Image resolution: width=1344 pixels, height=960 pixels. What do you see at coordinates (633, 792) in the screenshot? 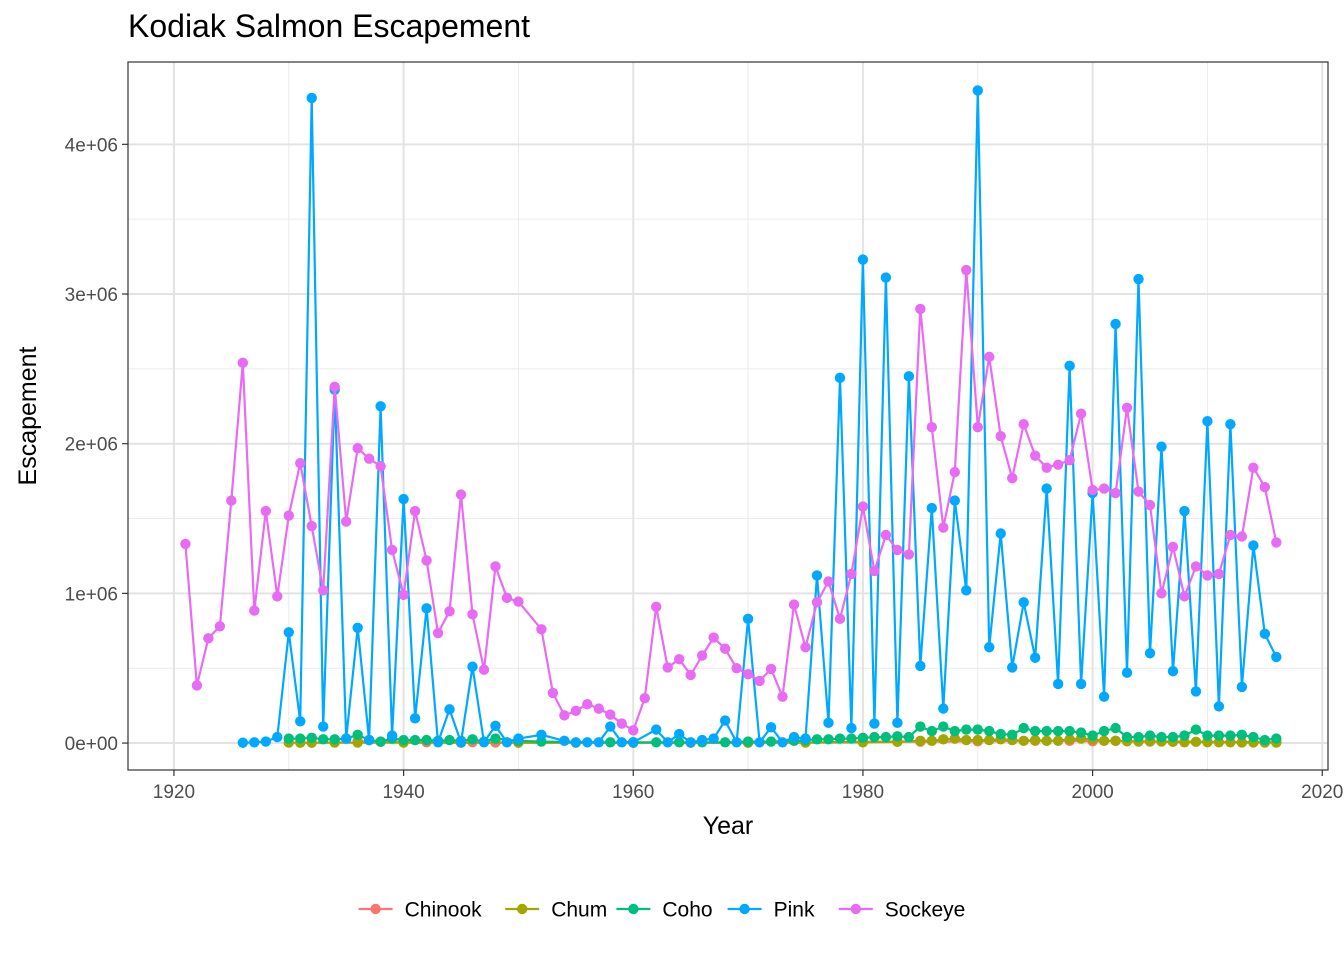
I see `x-tick-label: 1960` at bounding box center [633, 792].